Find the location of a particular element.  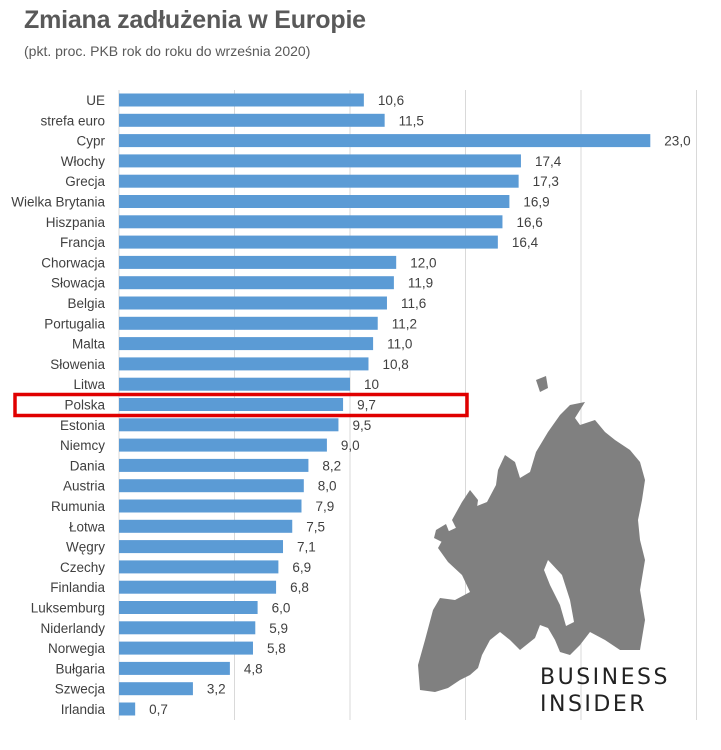

value-label: 4,8 is located at coordinates (253, 668).